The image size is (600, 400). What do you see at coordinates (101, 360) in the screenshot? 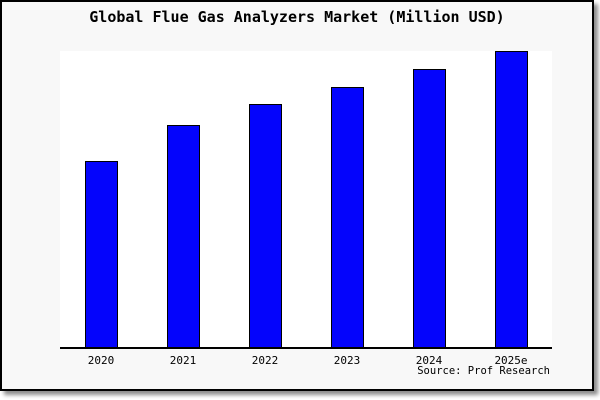
I see `x-tick-label-2020: 2020` at bounding box center [101, 360].